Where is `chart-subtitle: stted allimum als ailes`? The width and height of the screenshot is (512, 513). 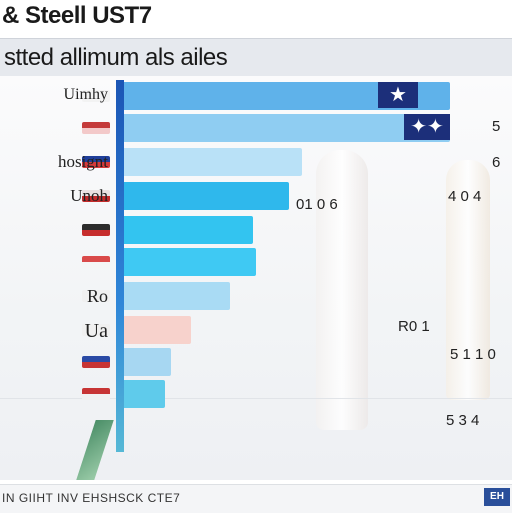 chart-subtitle: stted allimum als ailes is located at coordinates (116, 57).